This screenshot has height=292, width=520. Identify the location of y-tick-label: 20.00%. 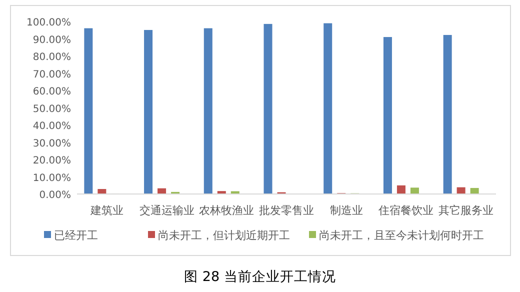
(51, 161).